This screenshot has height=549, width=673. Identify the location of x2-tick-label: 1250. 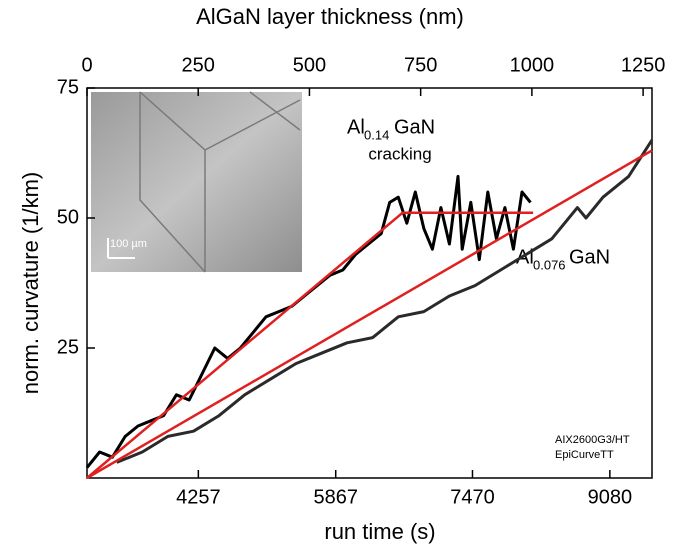
(643, 65).